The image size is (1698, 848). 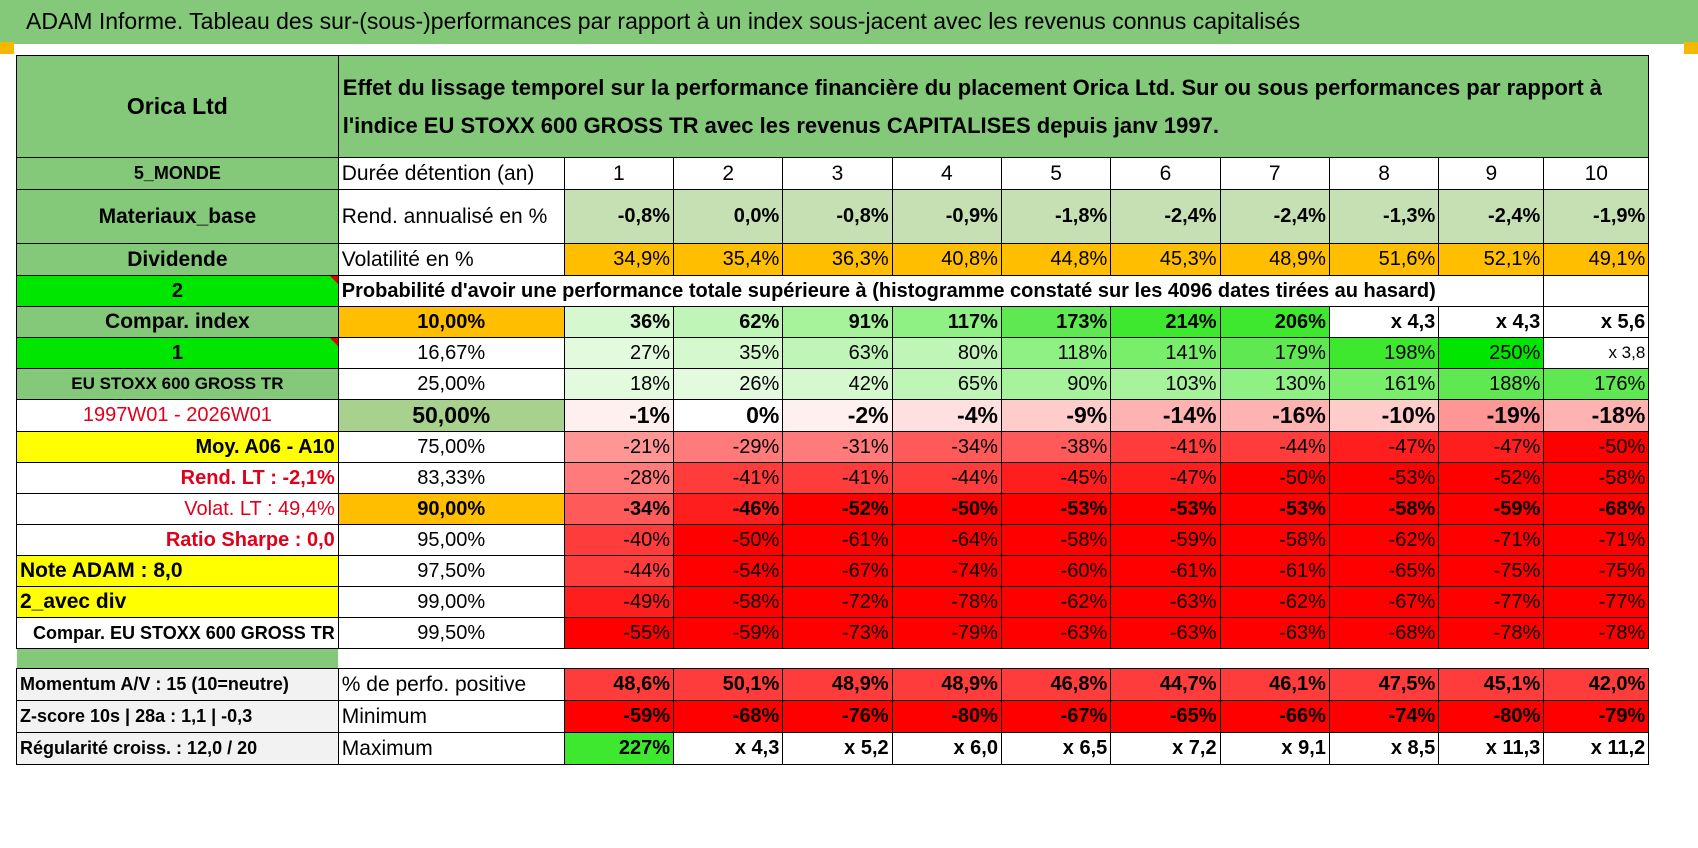 I want to click on quantile-value: -60%, so click(x=1056, y=571).